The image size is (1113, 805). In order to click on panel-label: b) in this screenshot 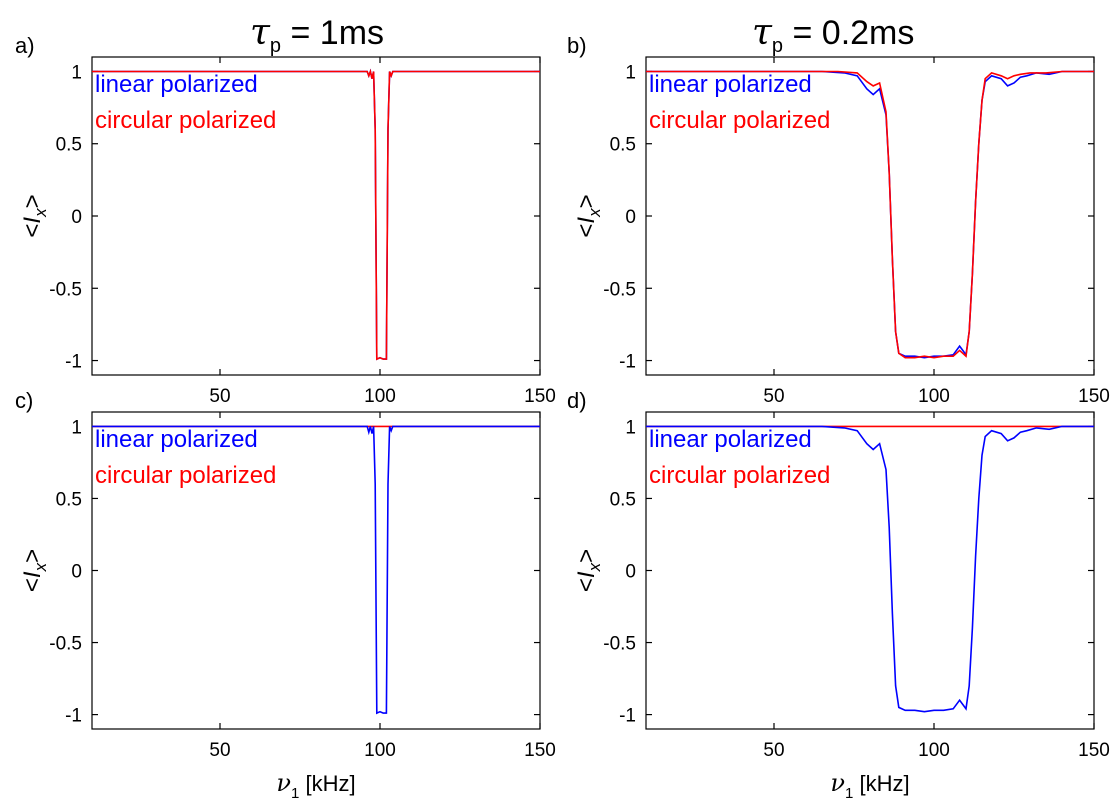, I will do `click(577, 45)`.